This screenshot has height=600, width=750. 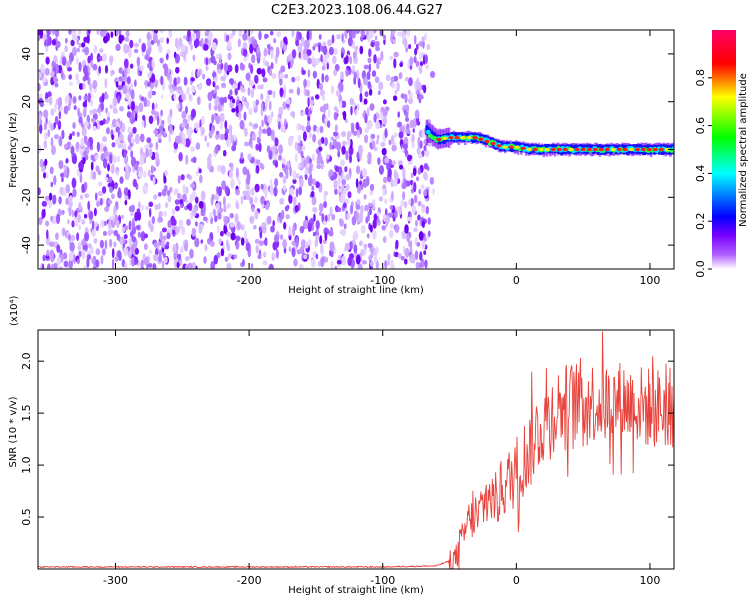 What do you see at coordinates (115, 280) in the screenshot?
I see `x-tick-label: -300` at bounding box center [115, 280].